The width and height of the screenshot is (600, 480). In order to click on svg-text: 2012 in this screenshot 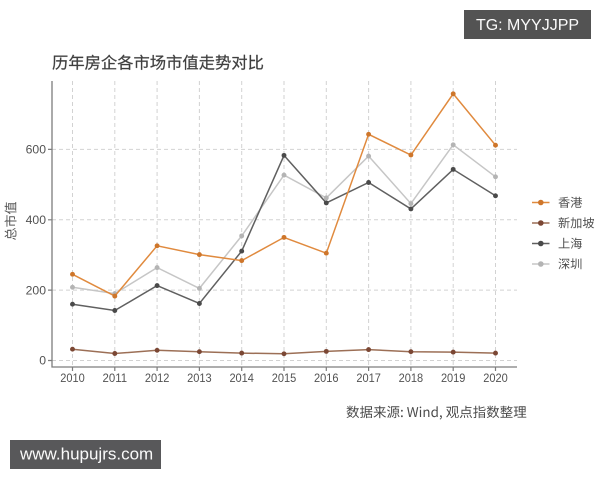, I will do `click(157, 378)`.